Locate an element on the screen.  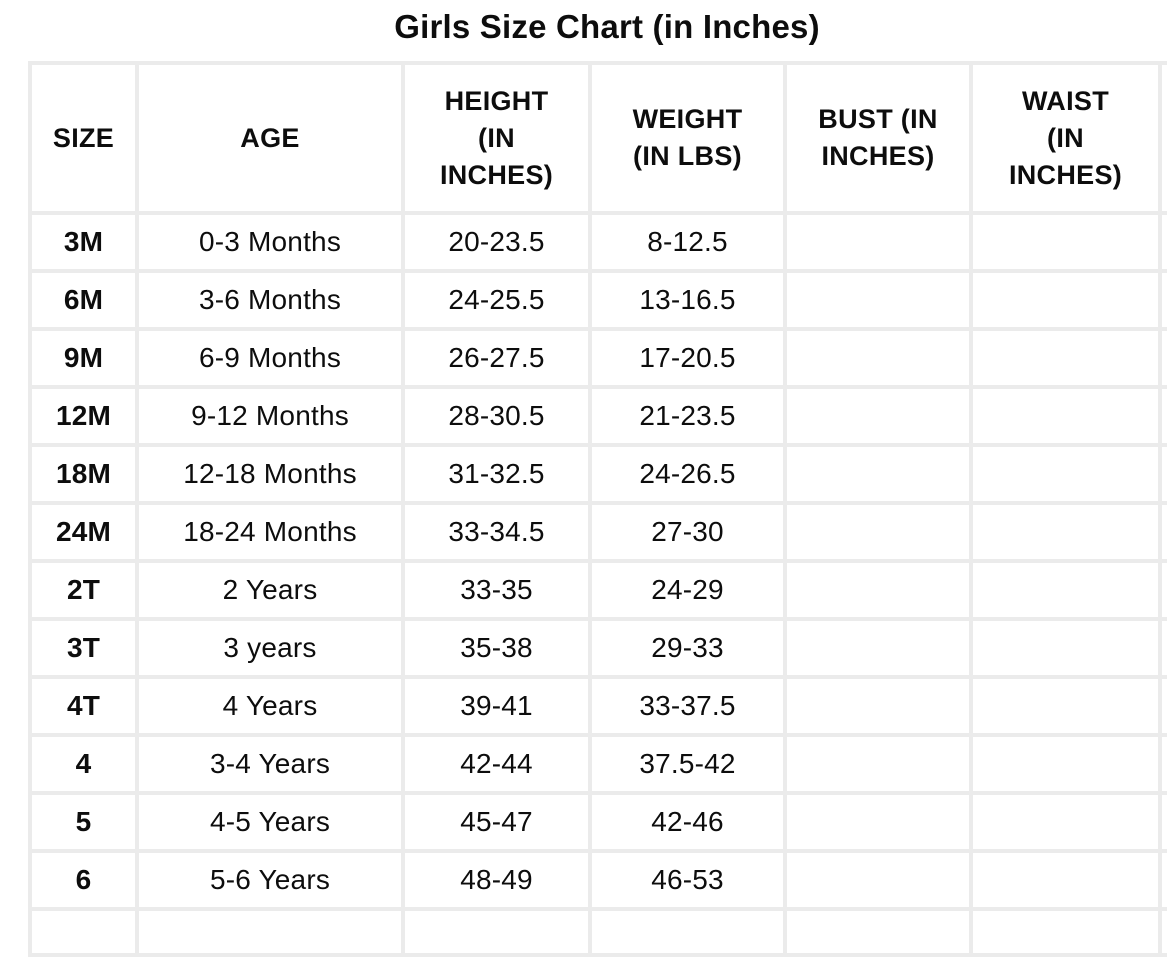
column-header-bust: BUST (IN INCHES) is located at coordinates (878, 138).